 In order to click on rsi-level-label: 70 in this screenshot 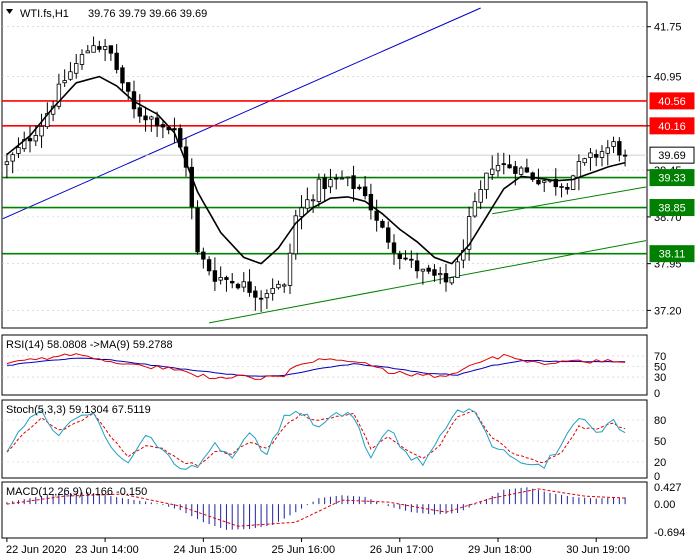, I will do `click(660, 357)`.